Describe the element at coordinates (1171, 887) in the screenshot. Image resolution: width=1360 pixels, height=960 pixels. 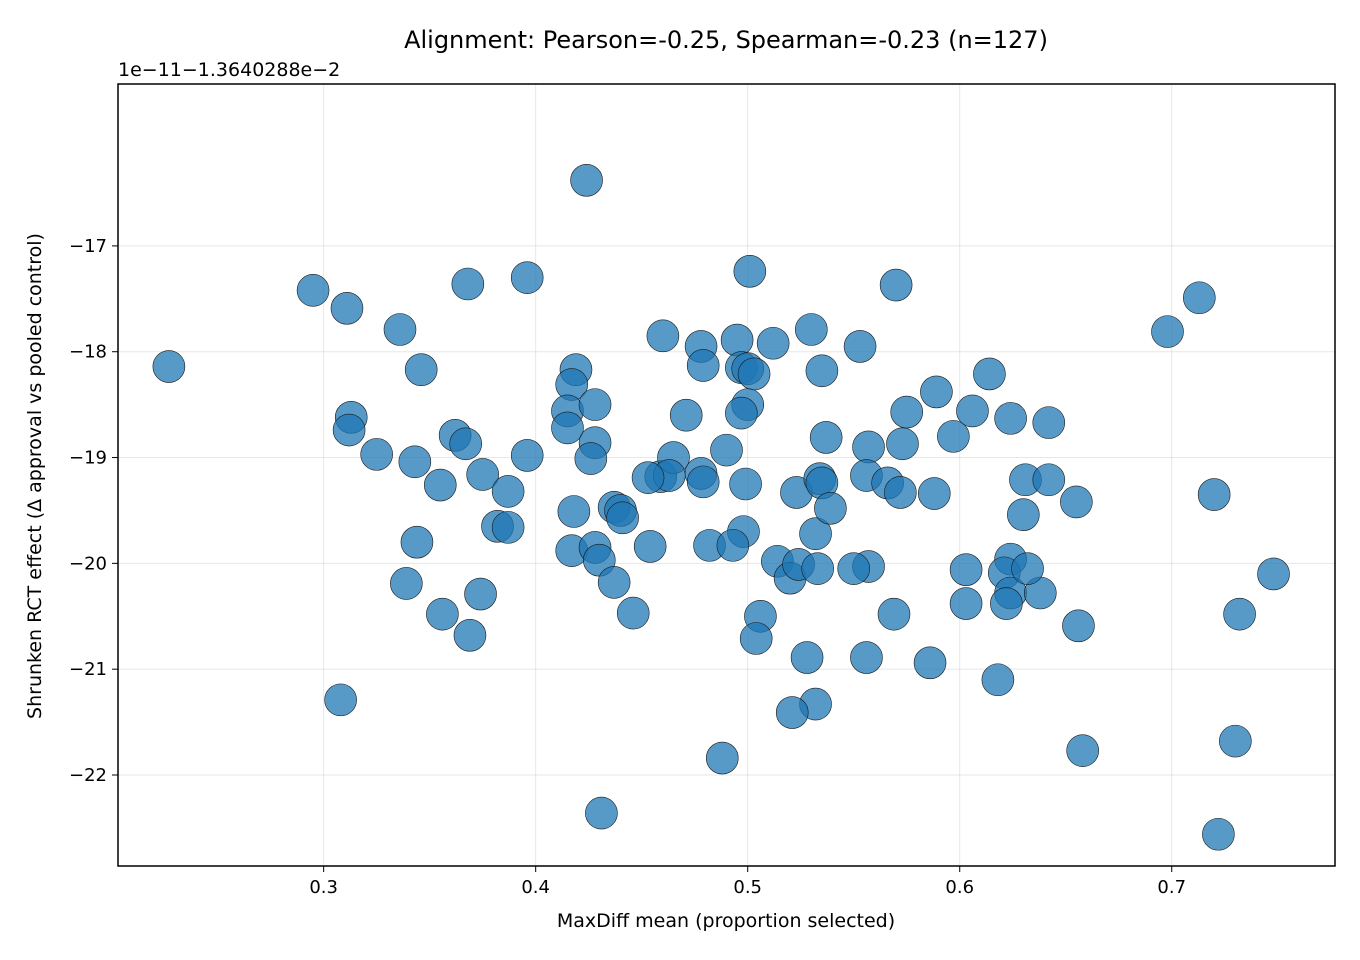
I see `x-tick-label: 0.7` at that location.